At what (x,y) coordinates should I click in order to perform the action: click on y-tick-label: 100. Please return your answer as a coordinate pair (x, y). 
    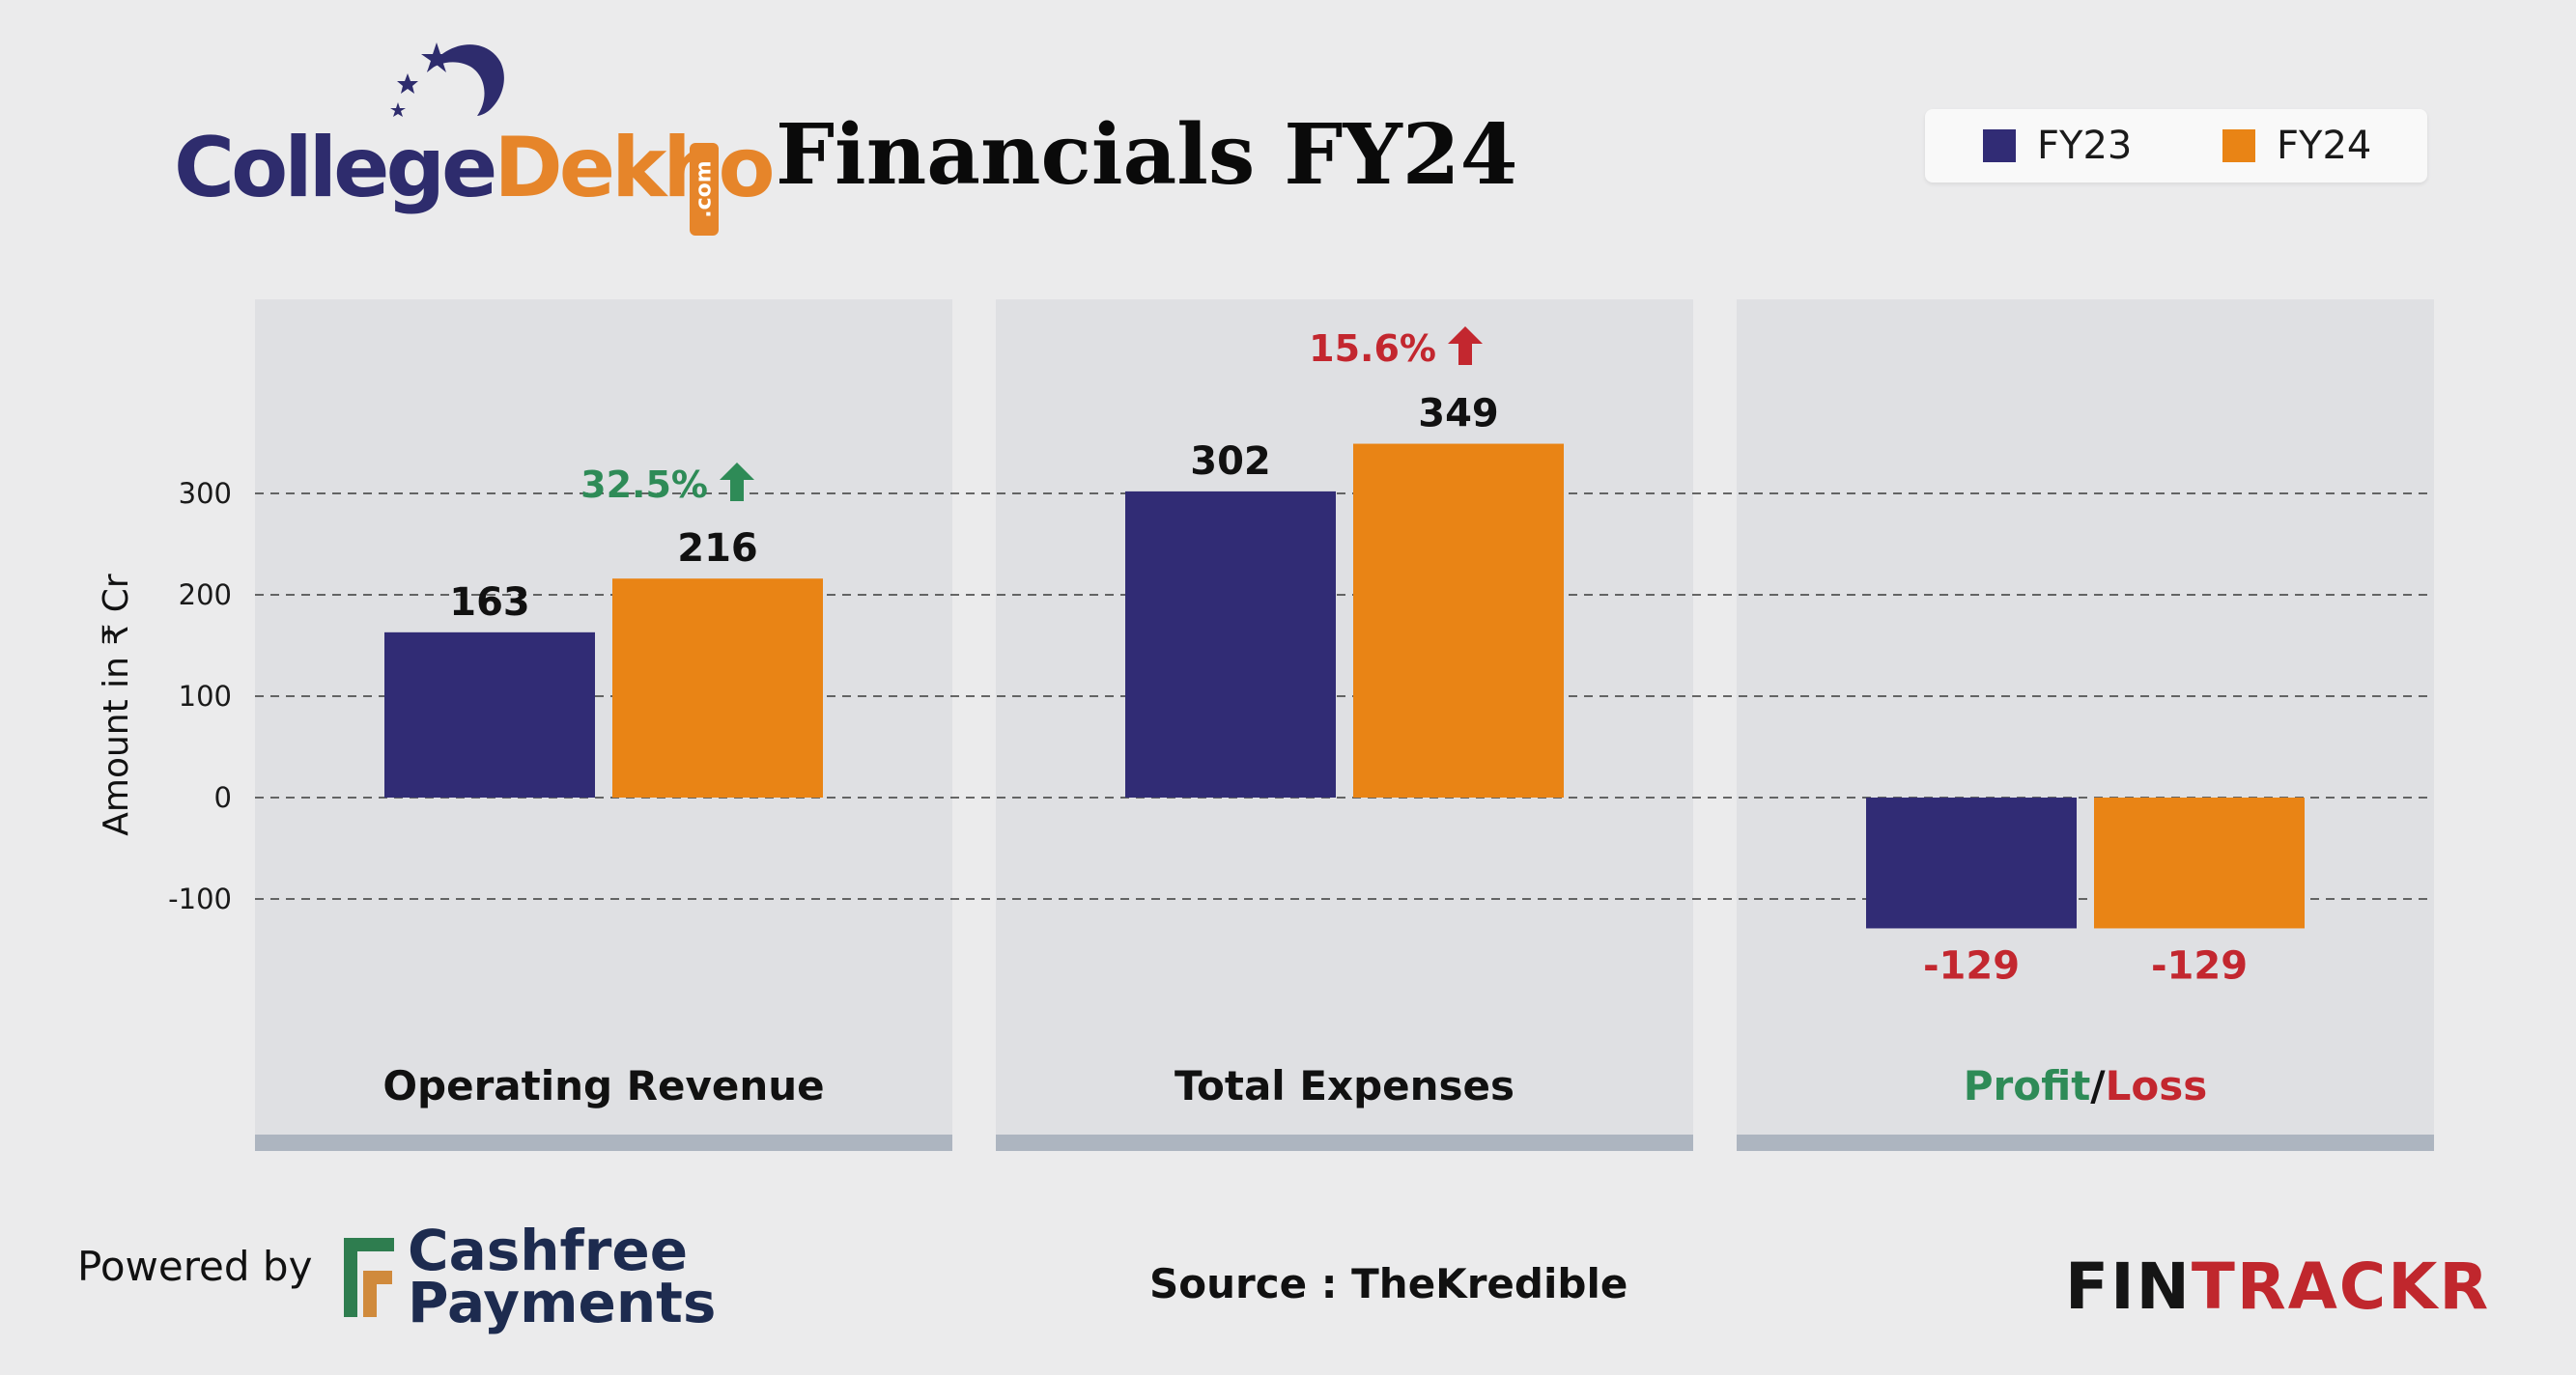
    Looking at the image, I should click on (205, 696).